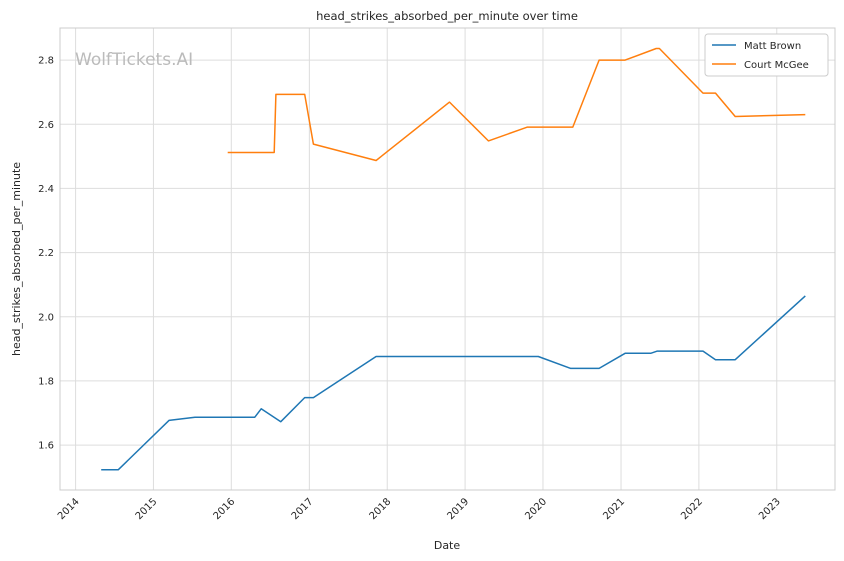  I want to click on y-tick-label: 2.2, so click(46, 253).